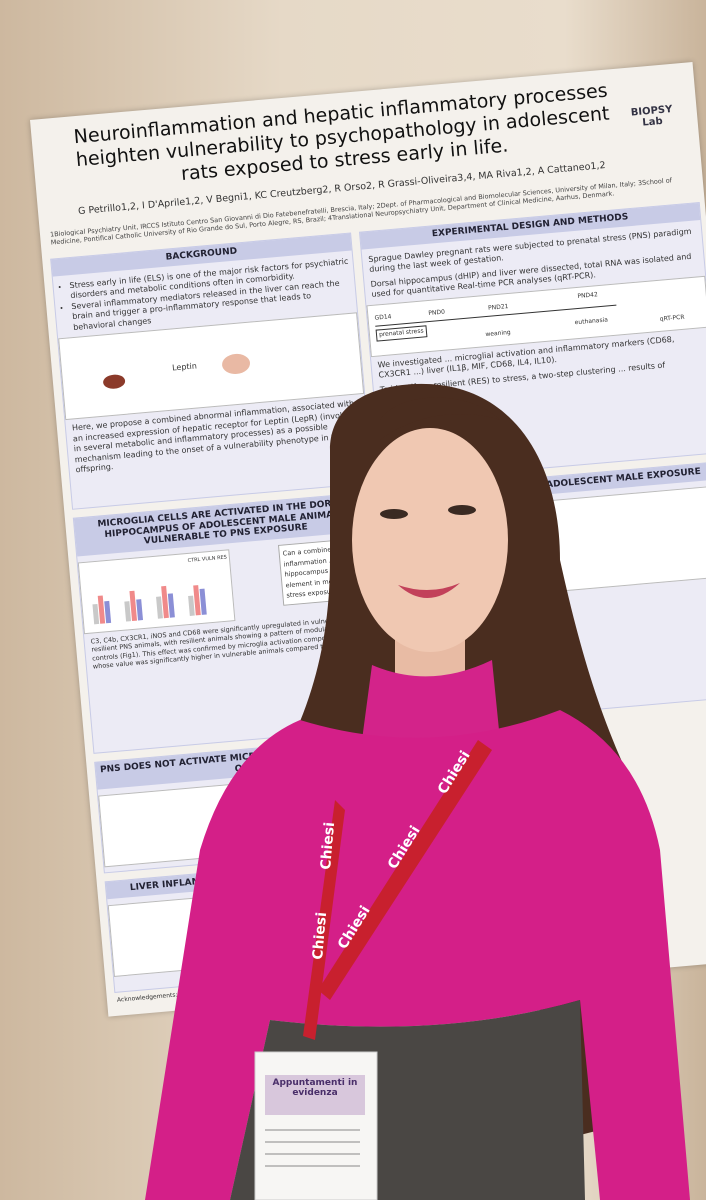  I want to click on turtleneck, so click(431, 705).